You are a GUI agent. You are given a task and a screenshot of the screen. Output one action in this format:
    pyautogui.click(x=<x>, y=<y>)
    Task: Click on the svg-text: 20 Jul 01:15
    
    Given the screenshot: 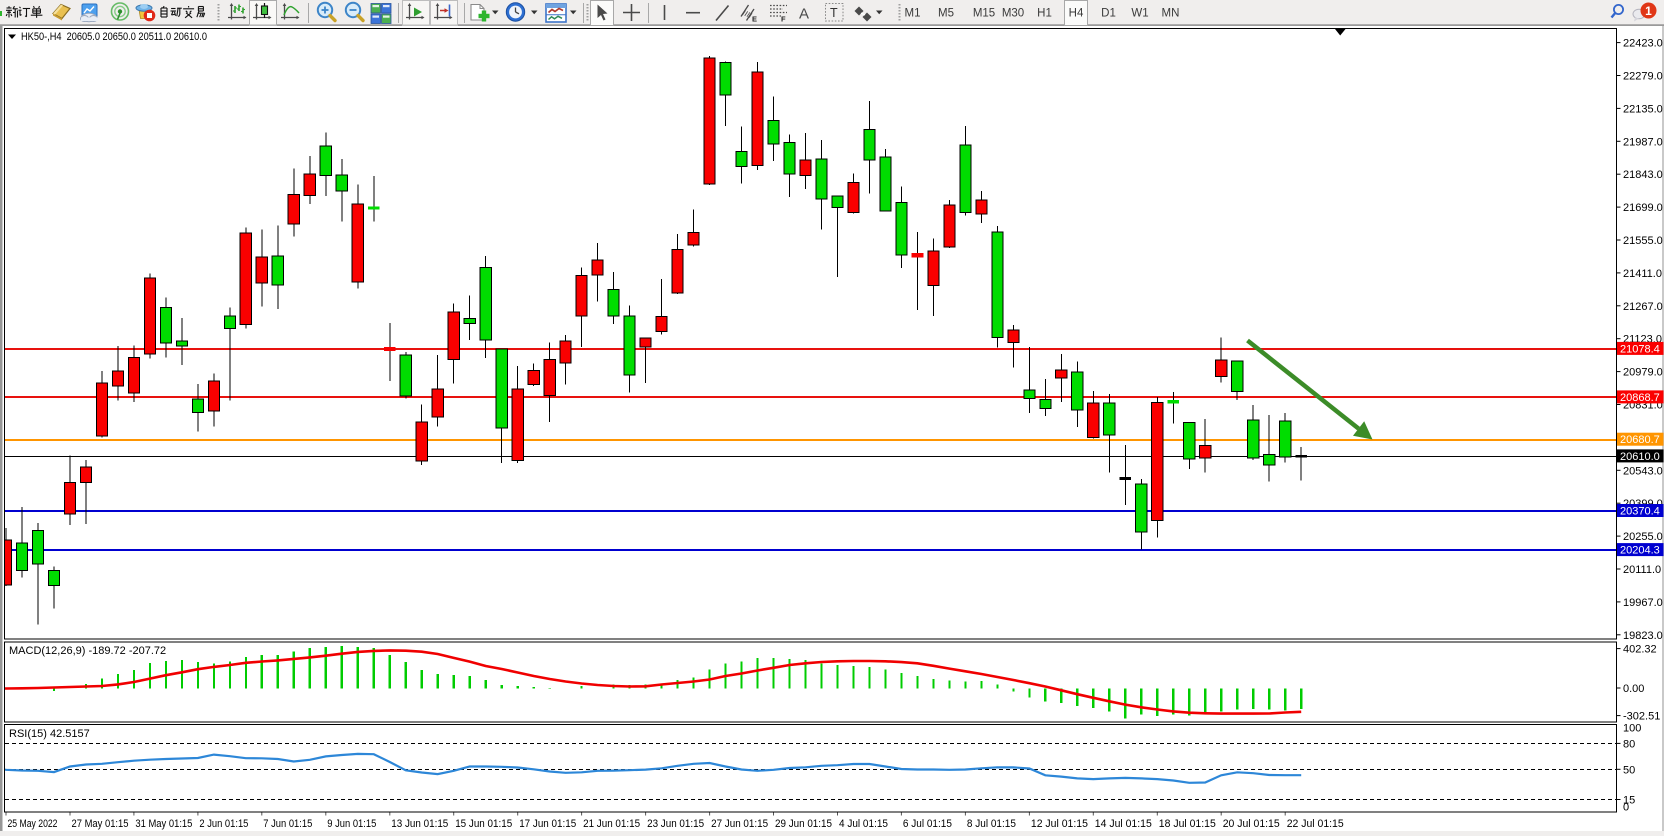 What is the action you would take?
    pyautogui.click(x=1251, y=824)
    